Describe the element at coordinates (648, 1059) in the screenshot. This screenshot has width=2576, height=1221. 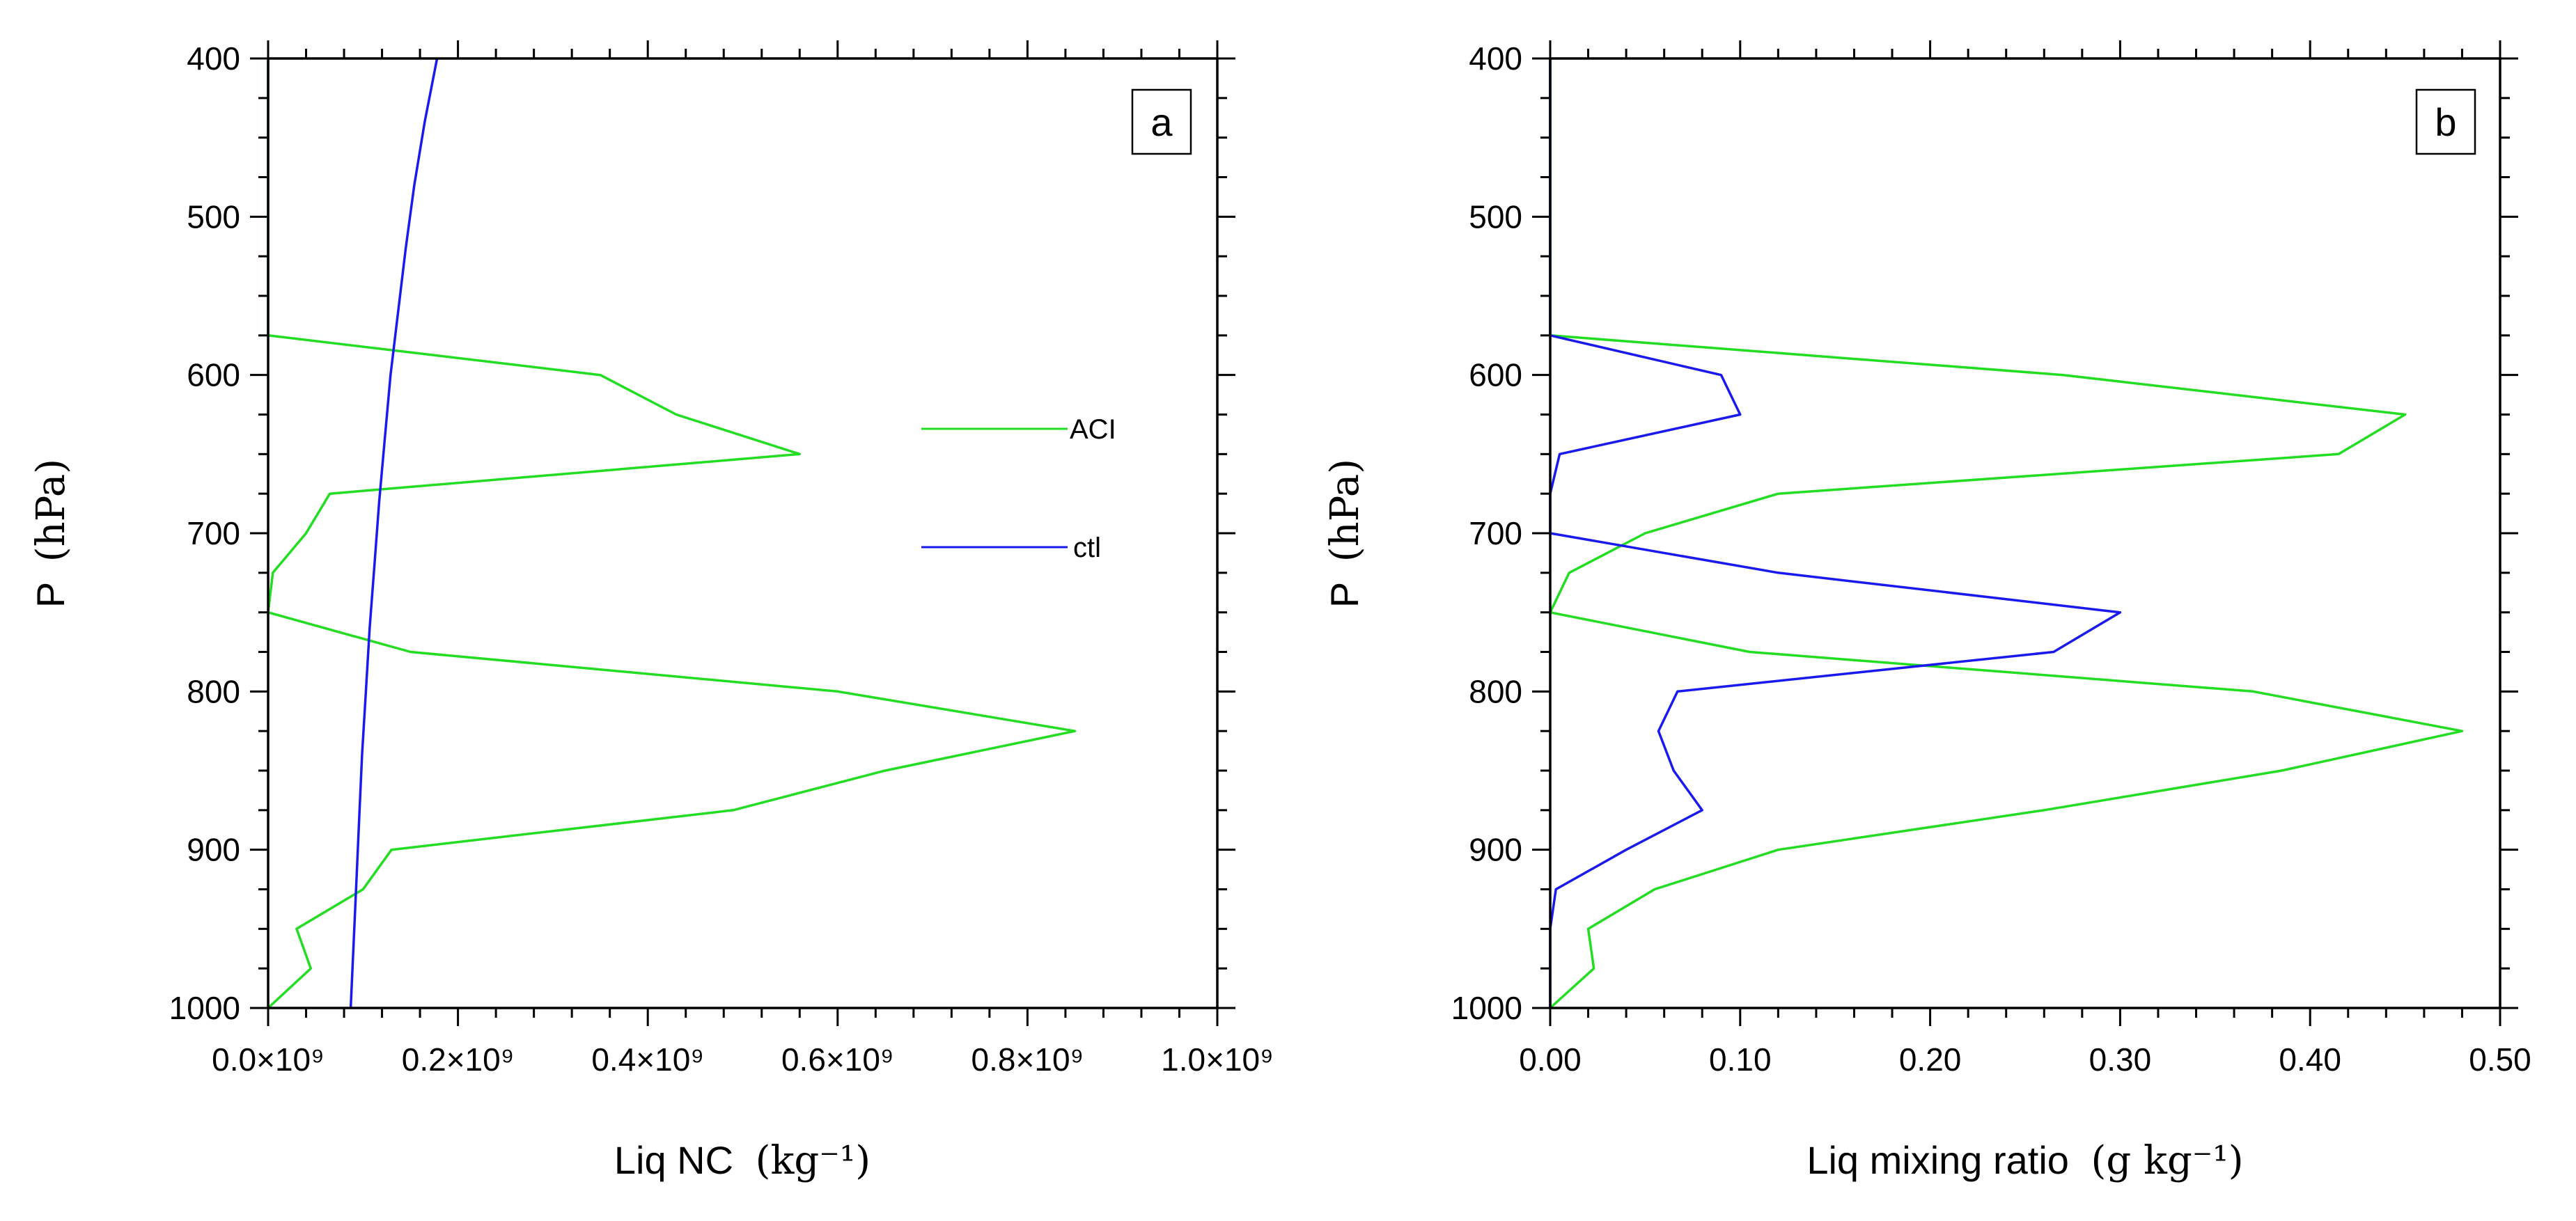
I see `panel-a-x-tick-label: 0.4×10⁹` at that location.